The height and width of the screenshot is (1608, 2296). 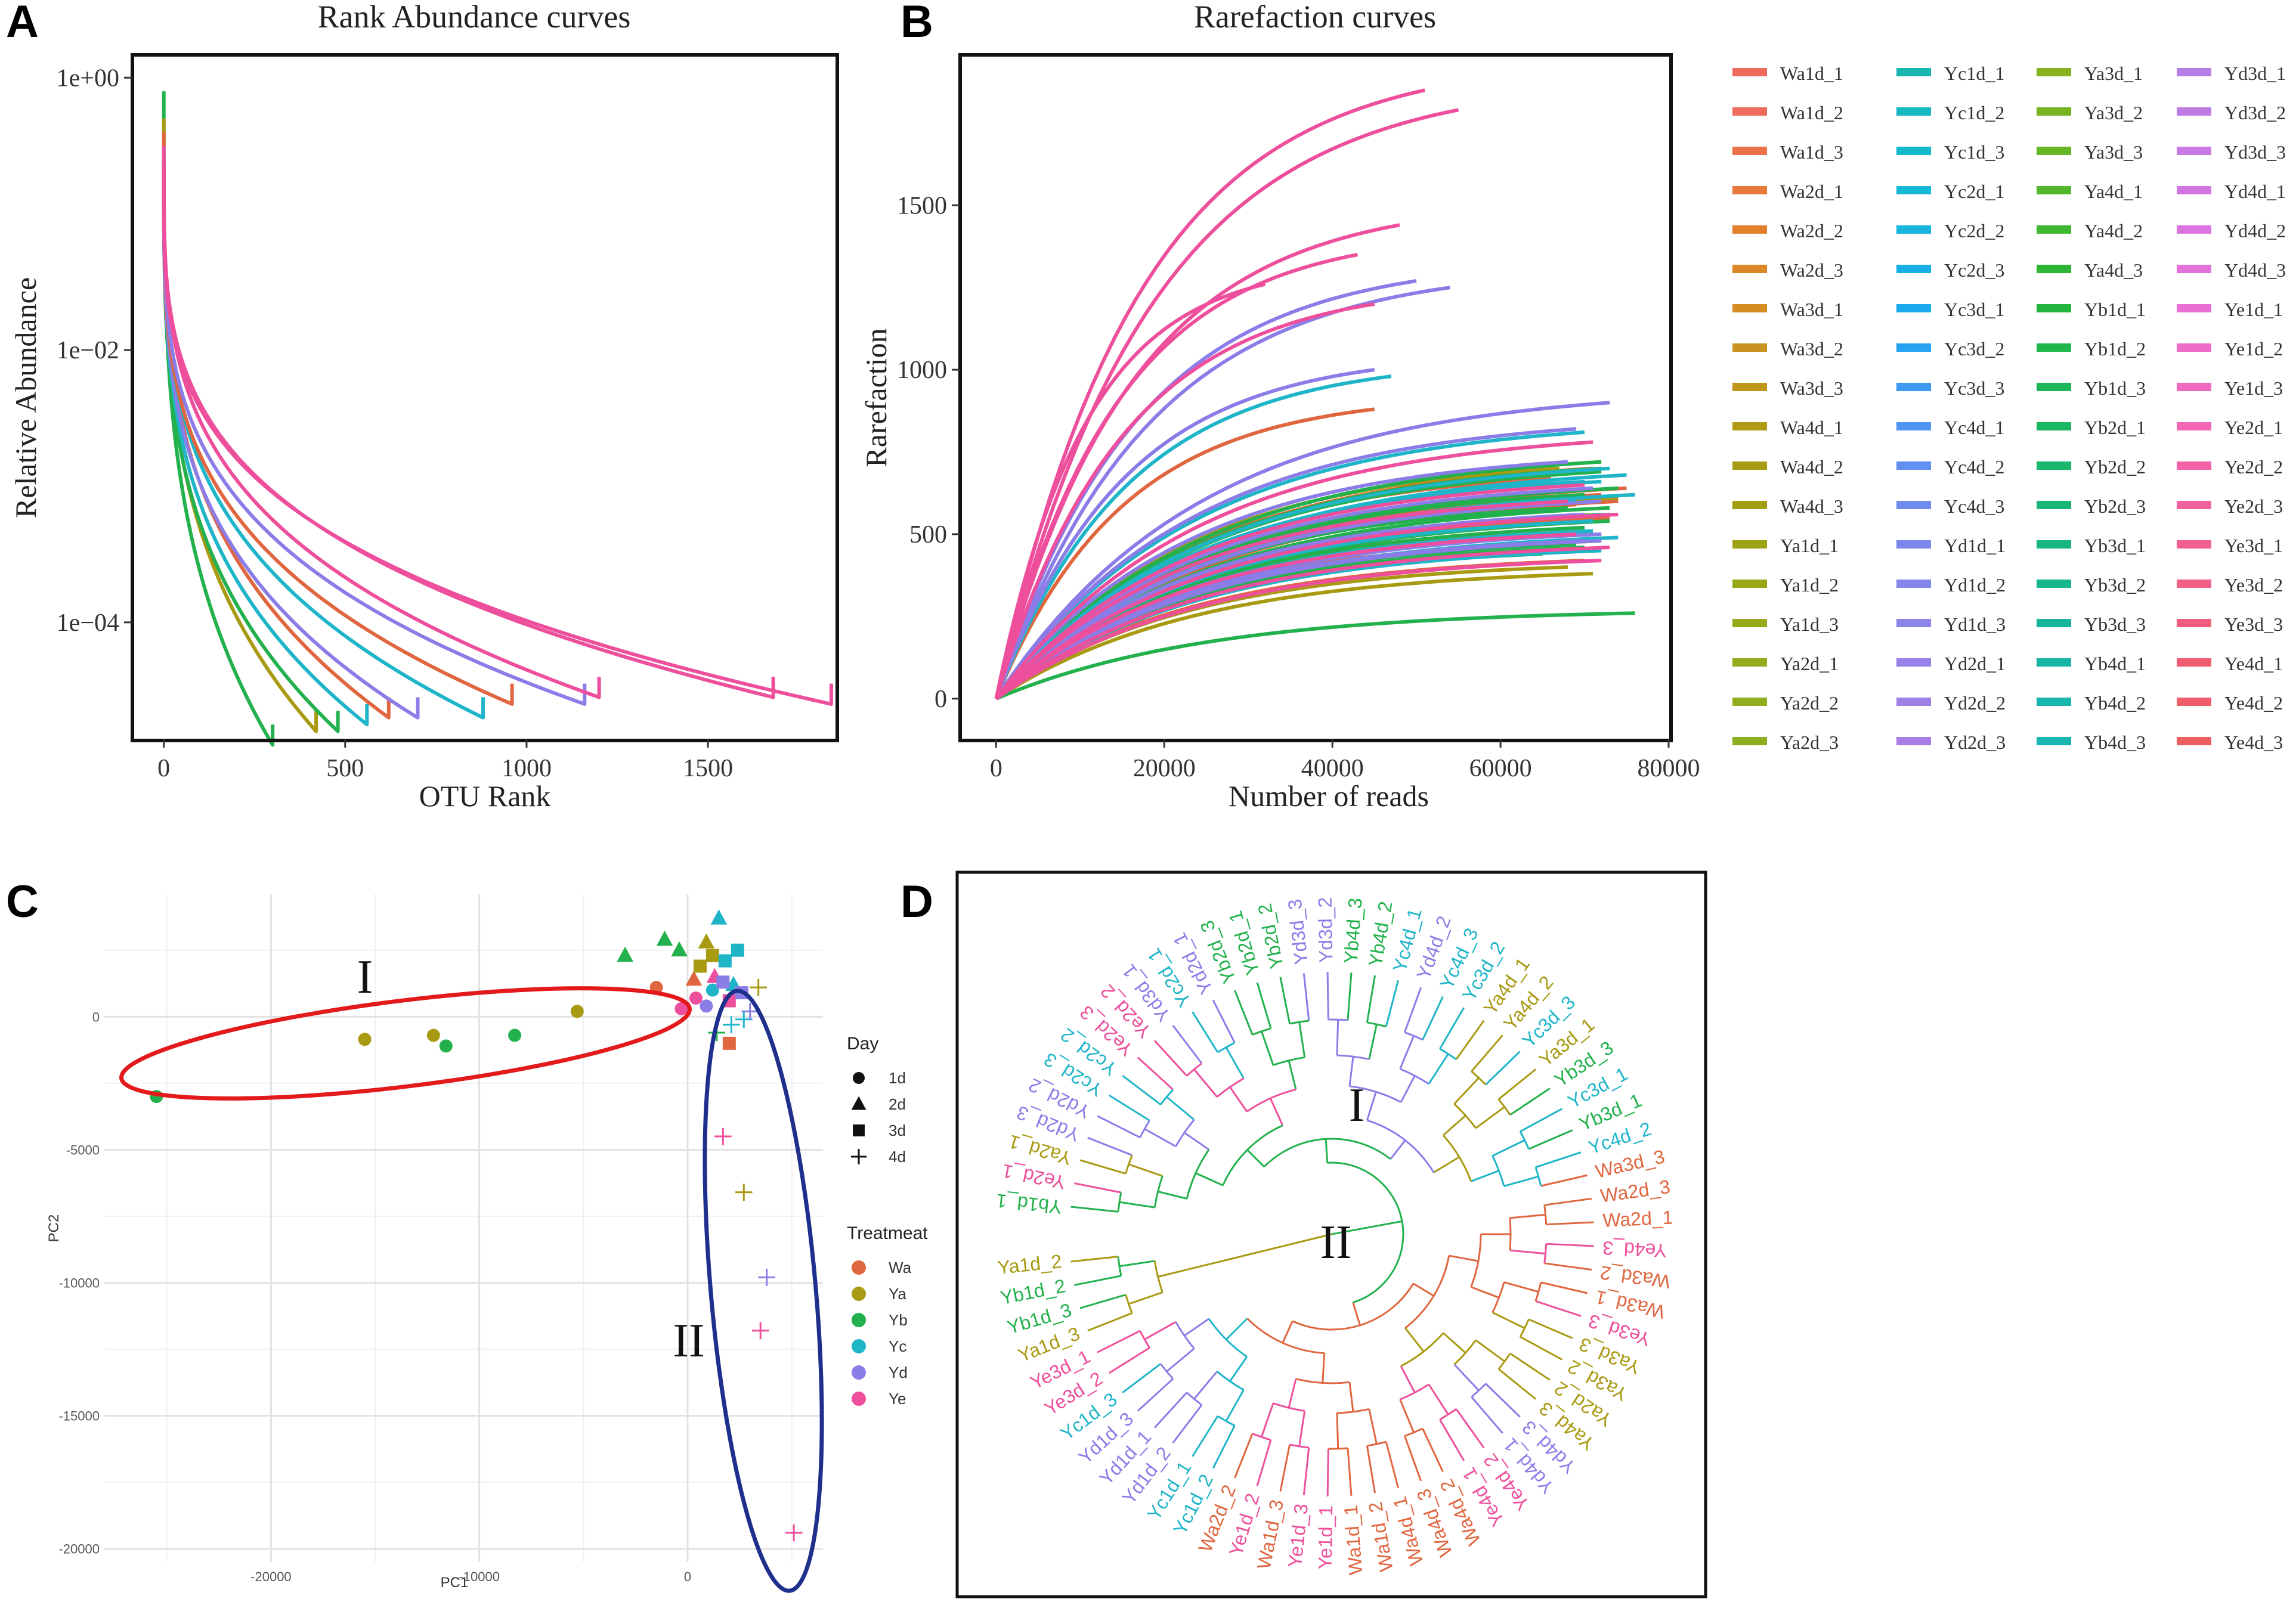 What do you see at coordinates (1332, 768) in the screenshot?
I see `rarefaction-x-tick-label: 40000` at bounding box center [1332, 768].